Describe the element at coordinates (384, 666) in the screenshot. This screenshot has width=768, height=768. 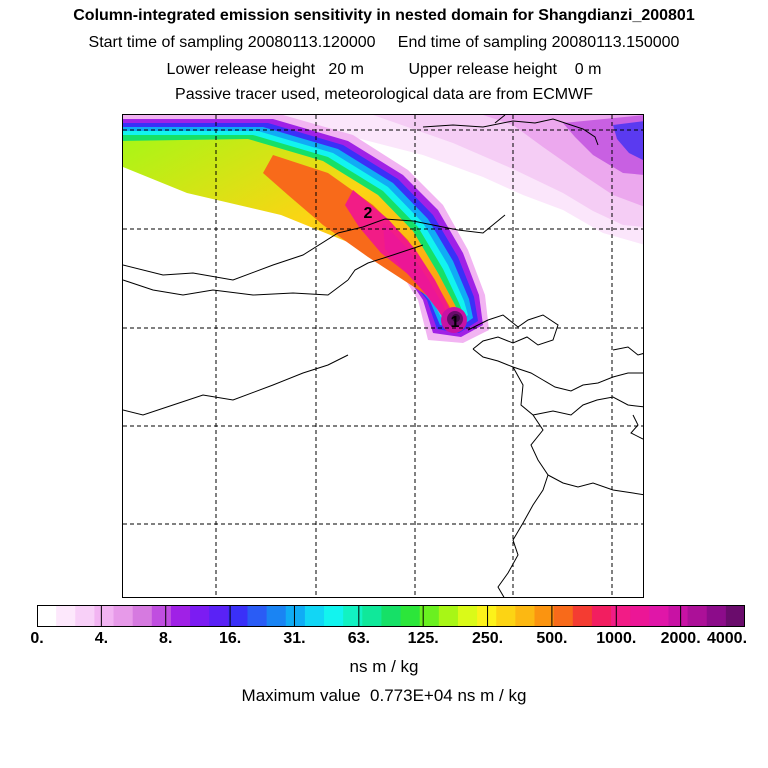
I see `legend-units: ns m / kg` at that location.